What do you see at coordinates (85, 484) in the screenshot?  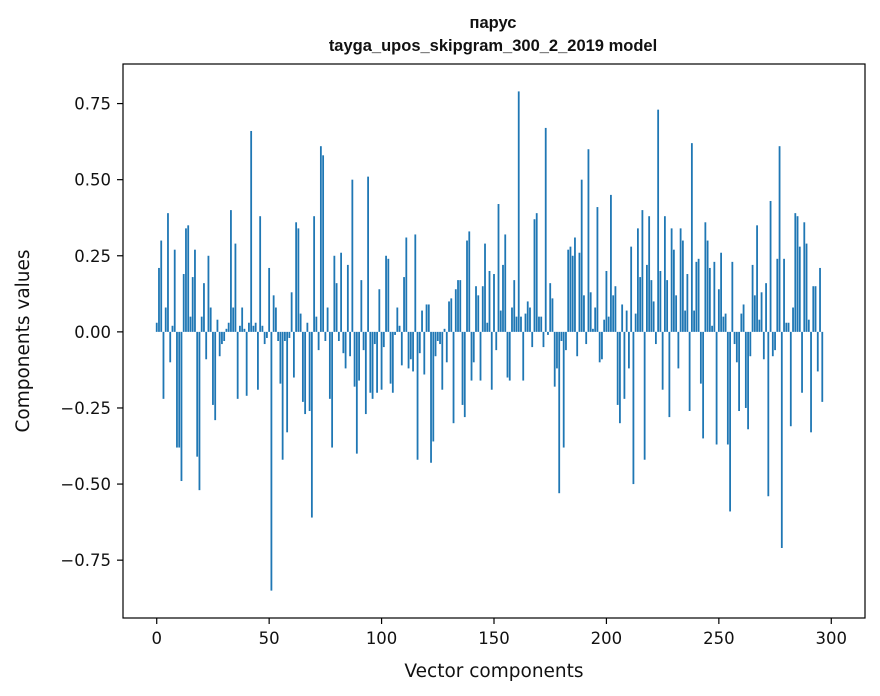 I see `y-tick-label: −0.50` at bounding box center [85, 484].